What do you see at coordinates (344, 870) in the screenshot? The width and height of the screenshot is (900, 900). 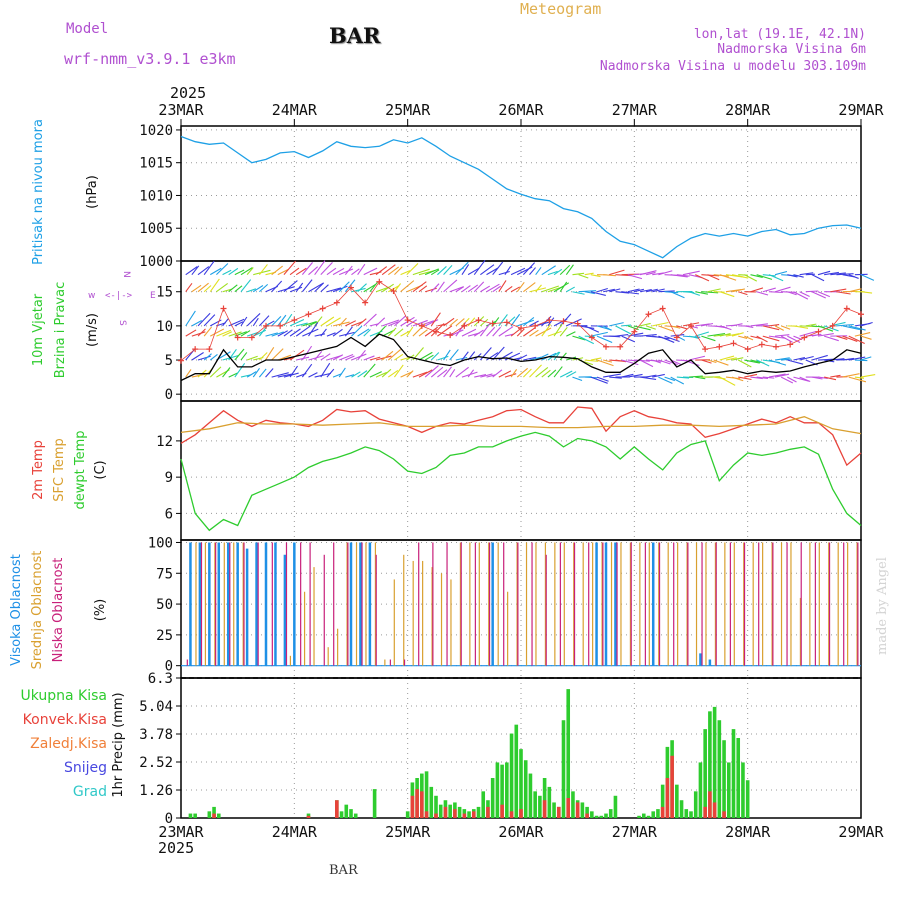 I see `footer-station: BAR` at bounding box center [344, 870].